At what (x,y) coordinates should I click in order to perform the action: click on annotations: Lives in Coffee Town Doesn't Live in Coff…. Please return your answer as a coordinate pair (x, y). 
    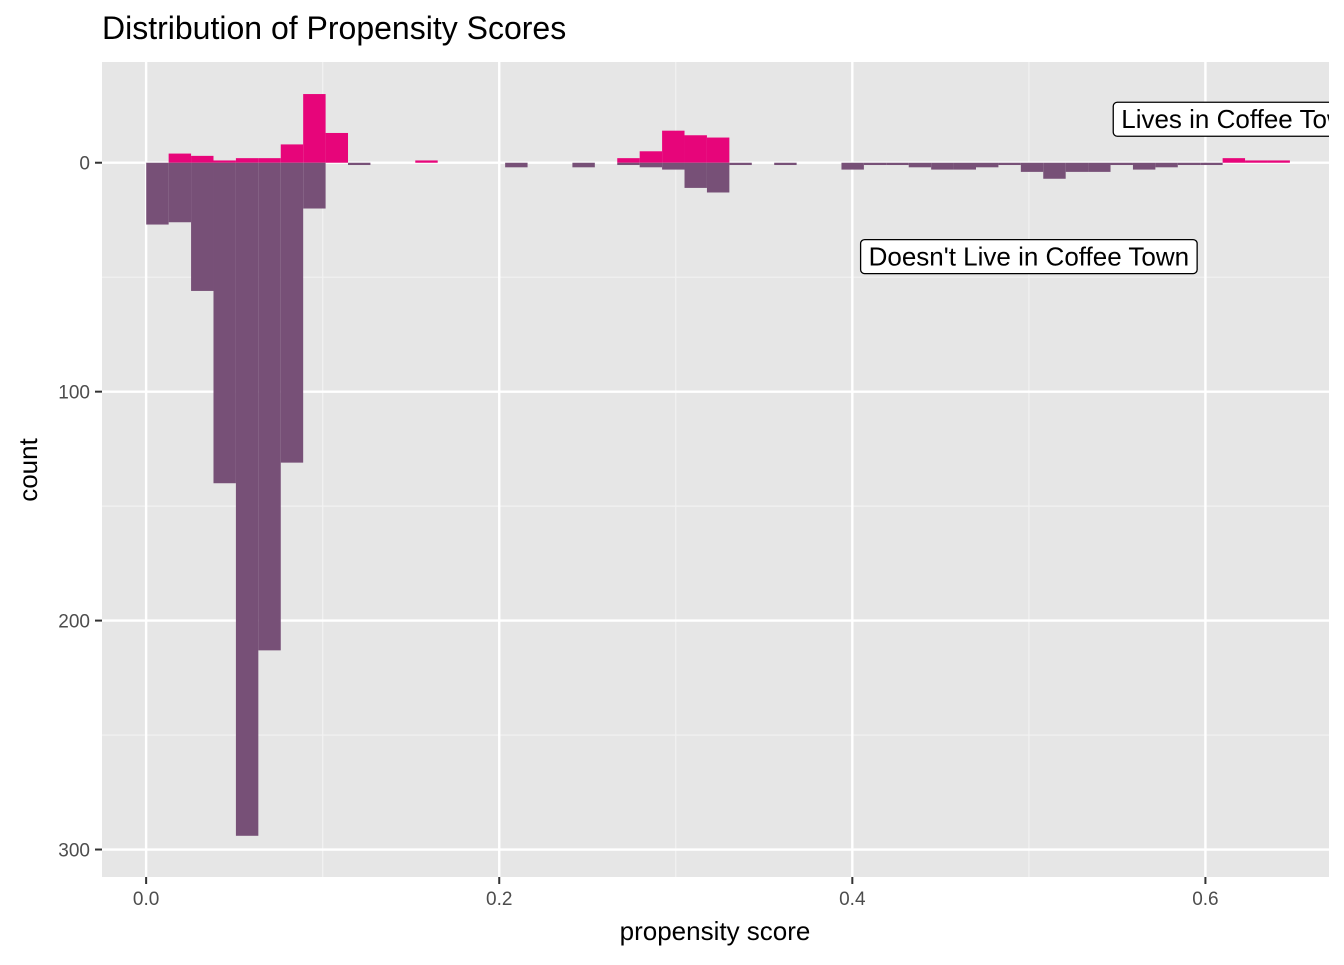
    Looking at the image, I should click on (1101, 188).